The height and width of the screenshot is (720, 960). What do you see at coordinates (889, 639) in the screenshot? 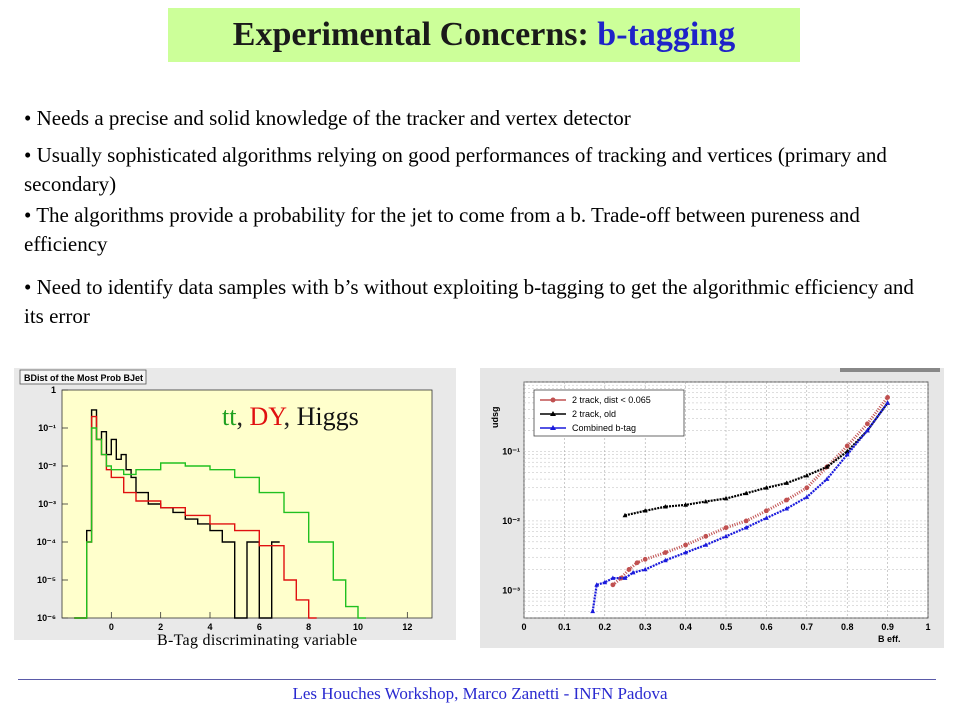
I see `x-axis-label: B eff.` at bounding box center [889, 639].